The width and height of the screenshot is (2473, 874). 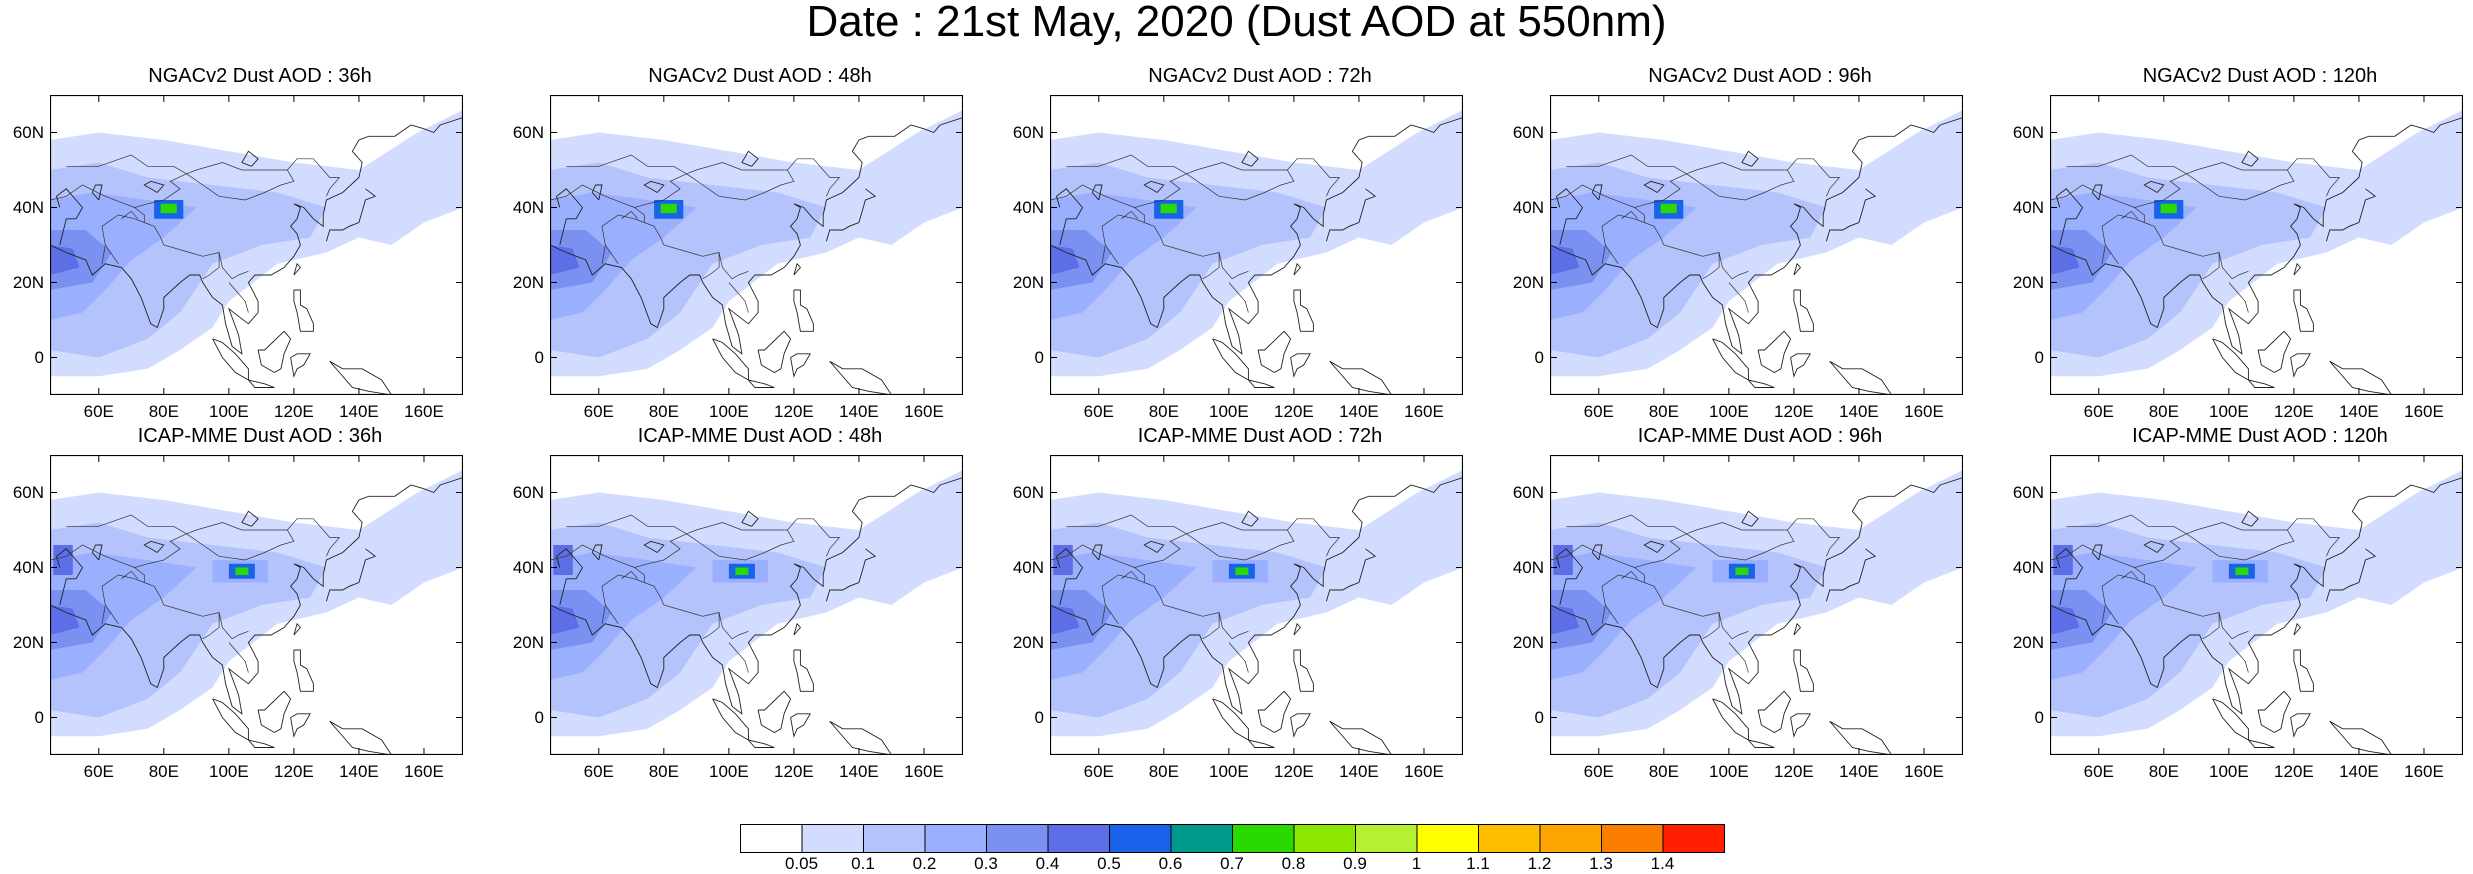 I want to click on lon-tick-label: 160E, so click(x=924, y=411).